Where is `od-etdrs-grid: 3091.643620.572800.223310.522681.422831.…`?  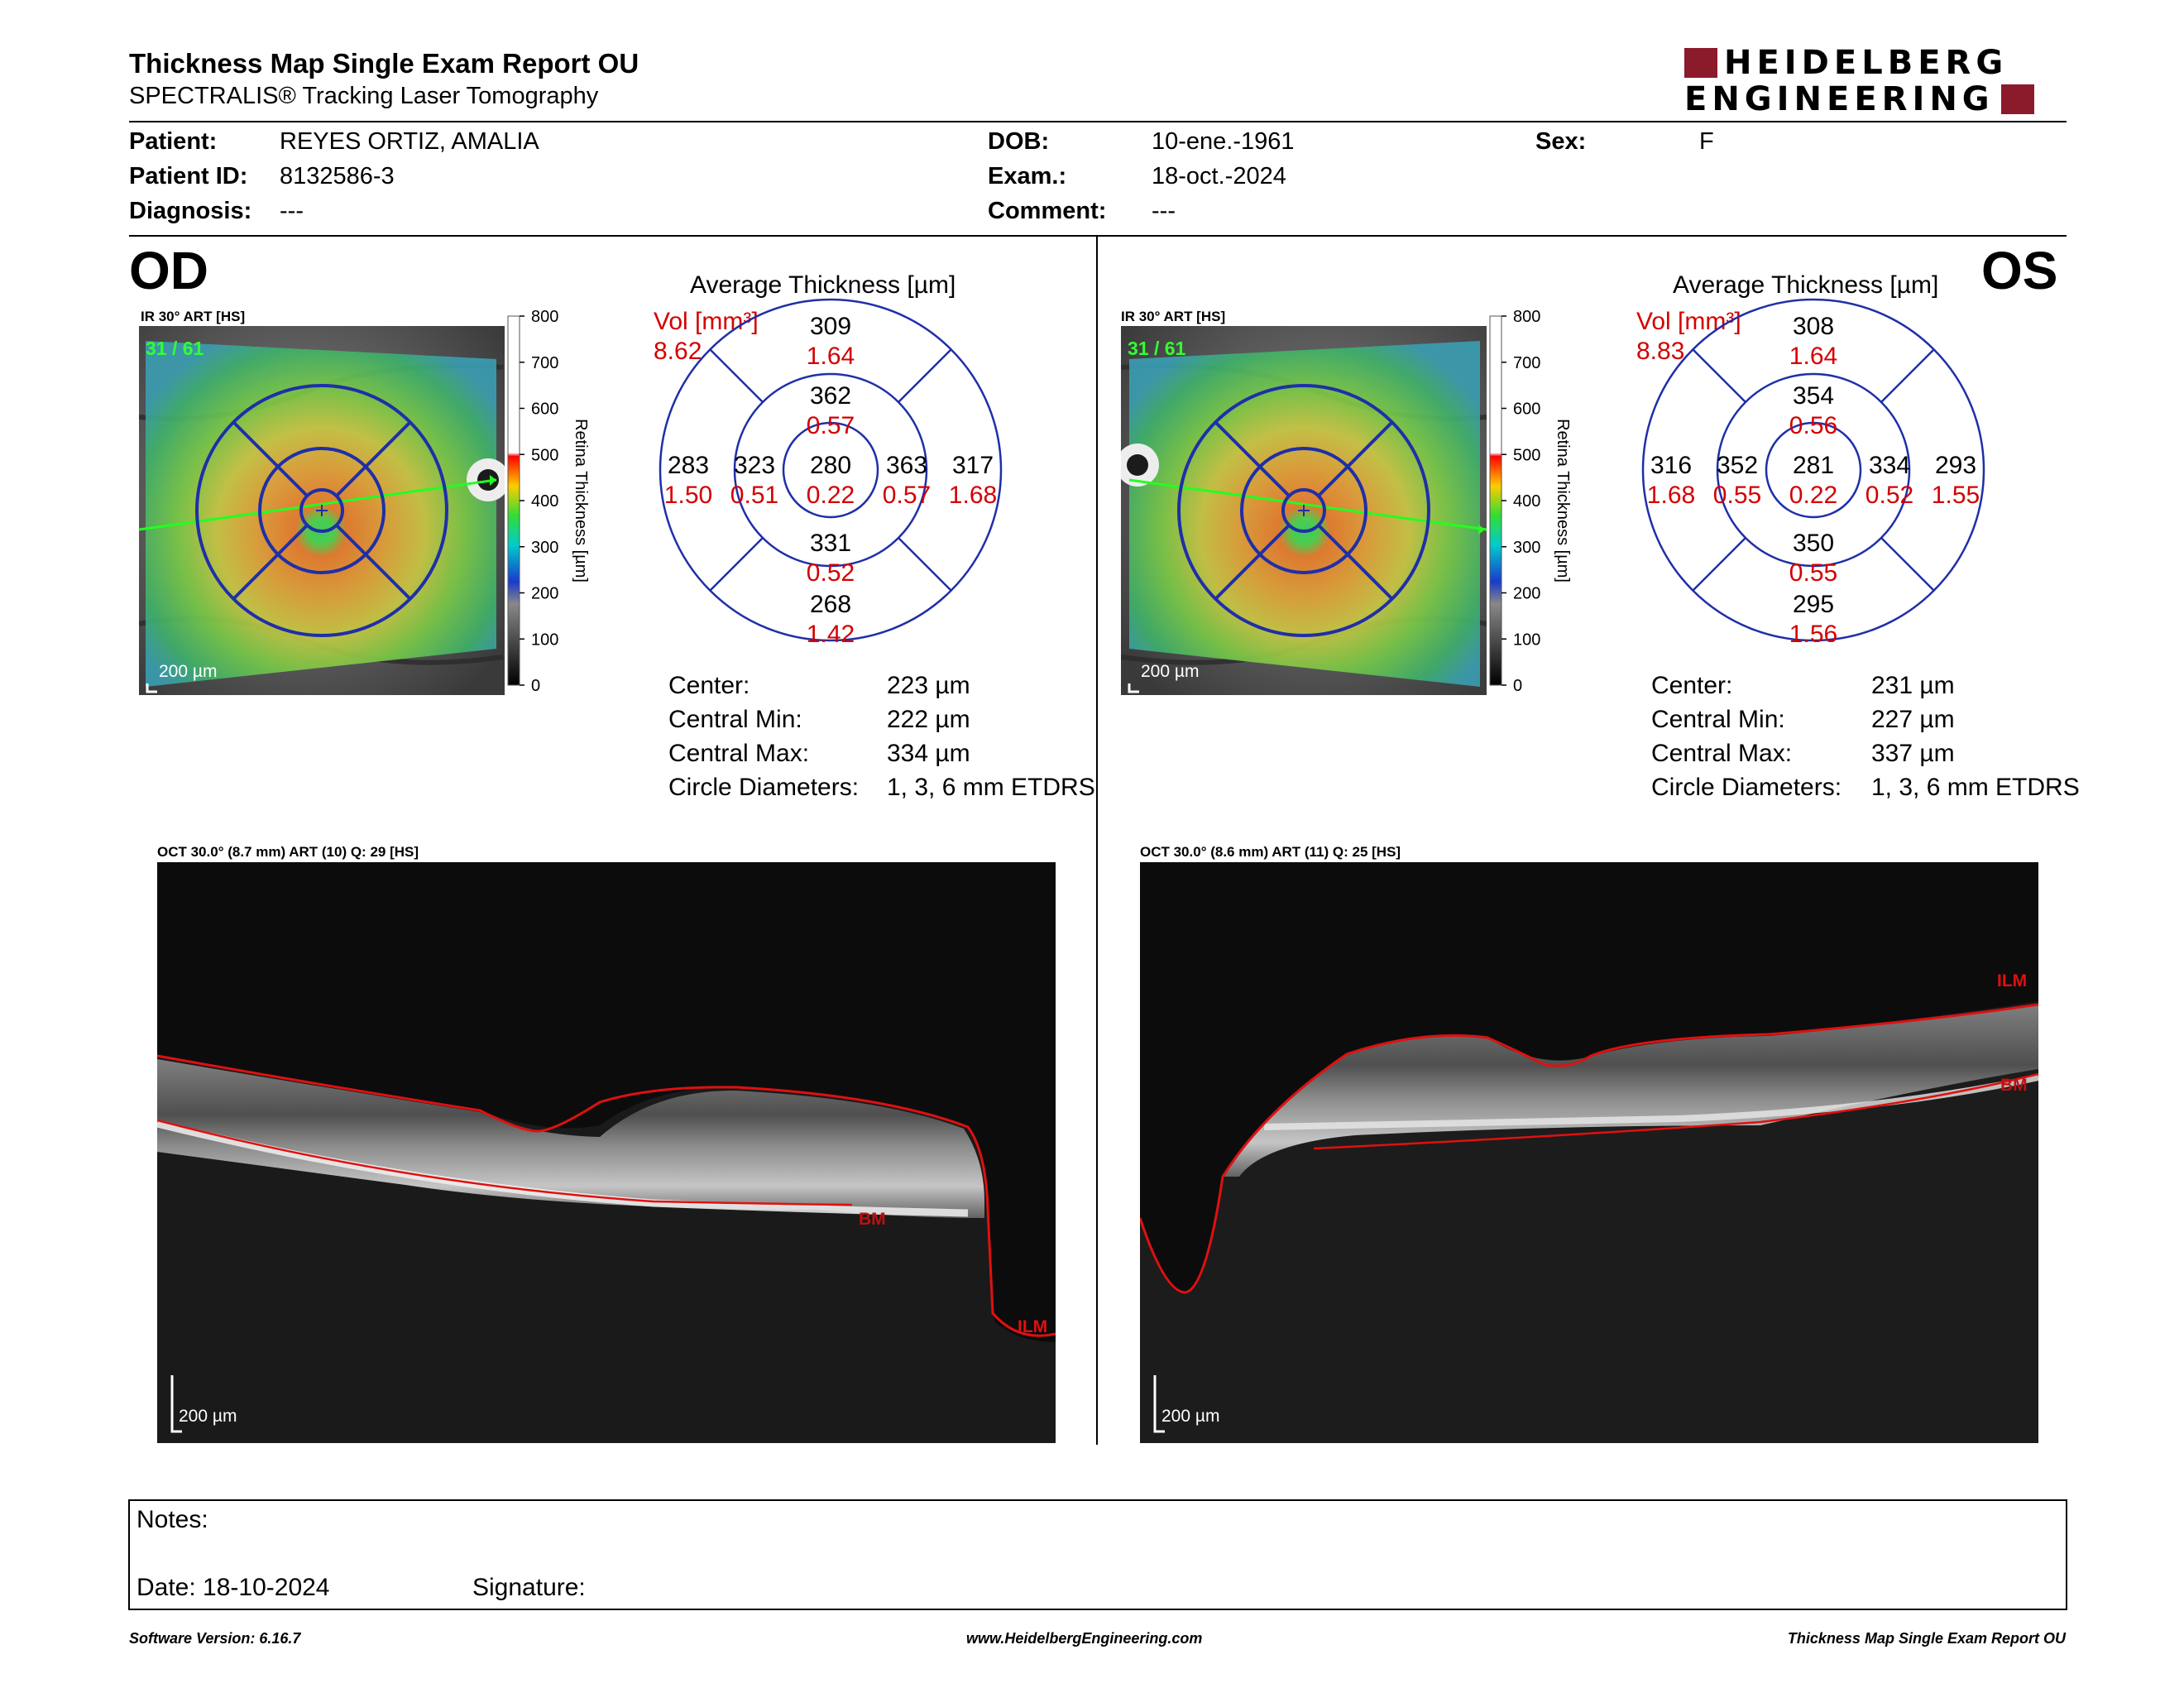
od-etdrs-grid: 3091.643620.572800.223310.522681.422831.… is located at coordinates (831, 470).